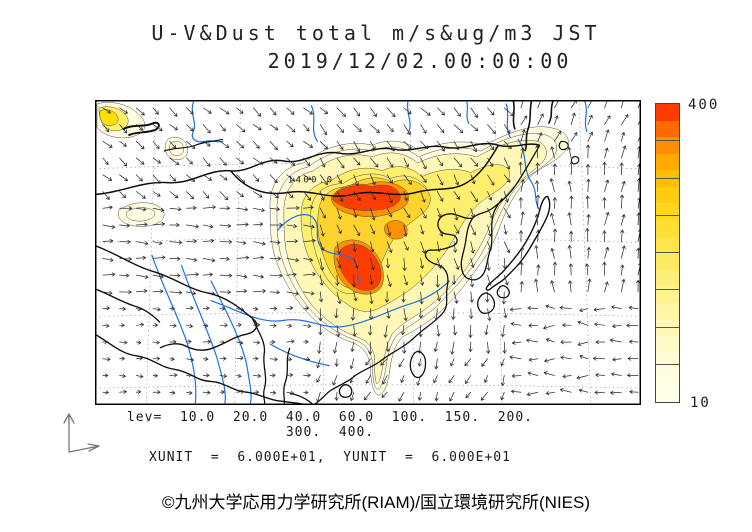 This screenshot has height=532, width=752. I want to click on plot-title: U-V&Dust total m/s&ug/m3 JST, so click(376, 33).